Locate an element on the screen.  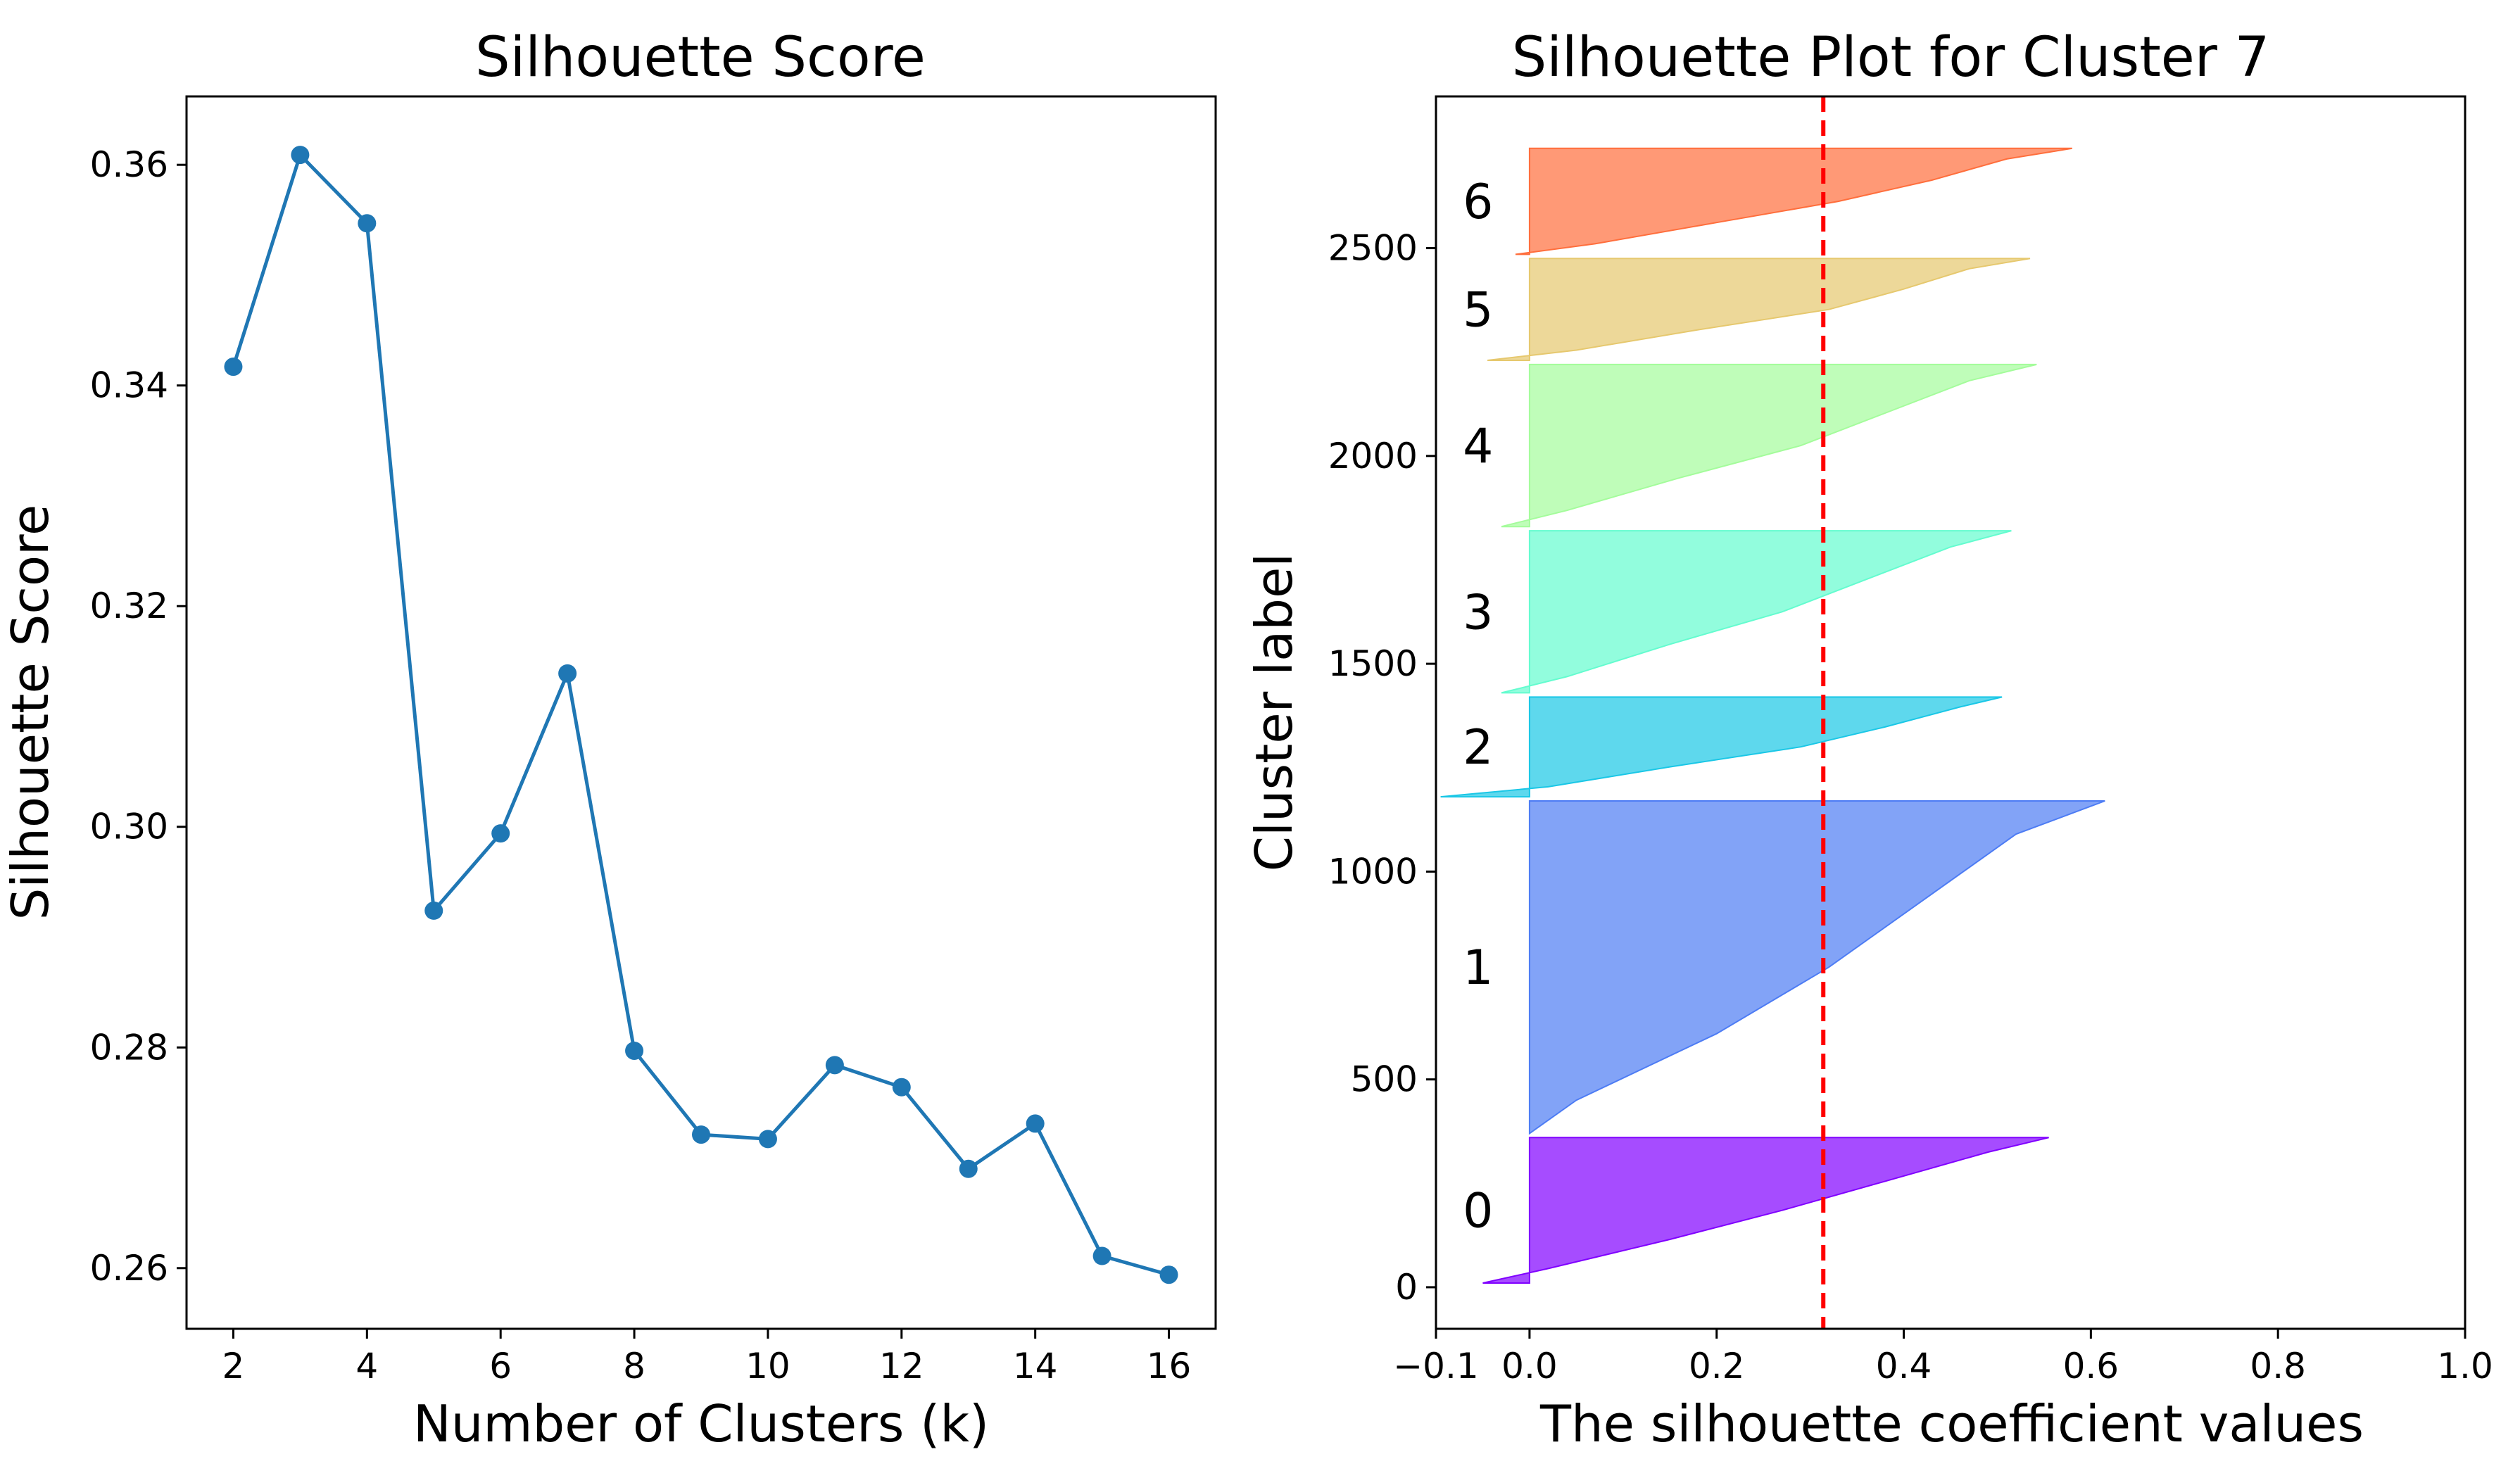
y-tick-label: 0.36 is located at coordinates (129, 164).